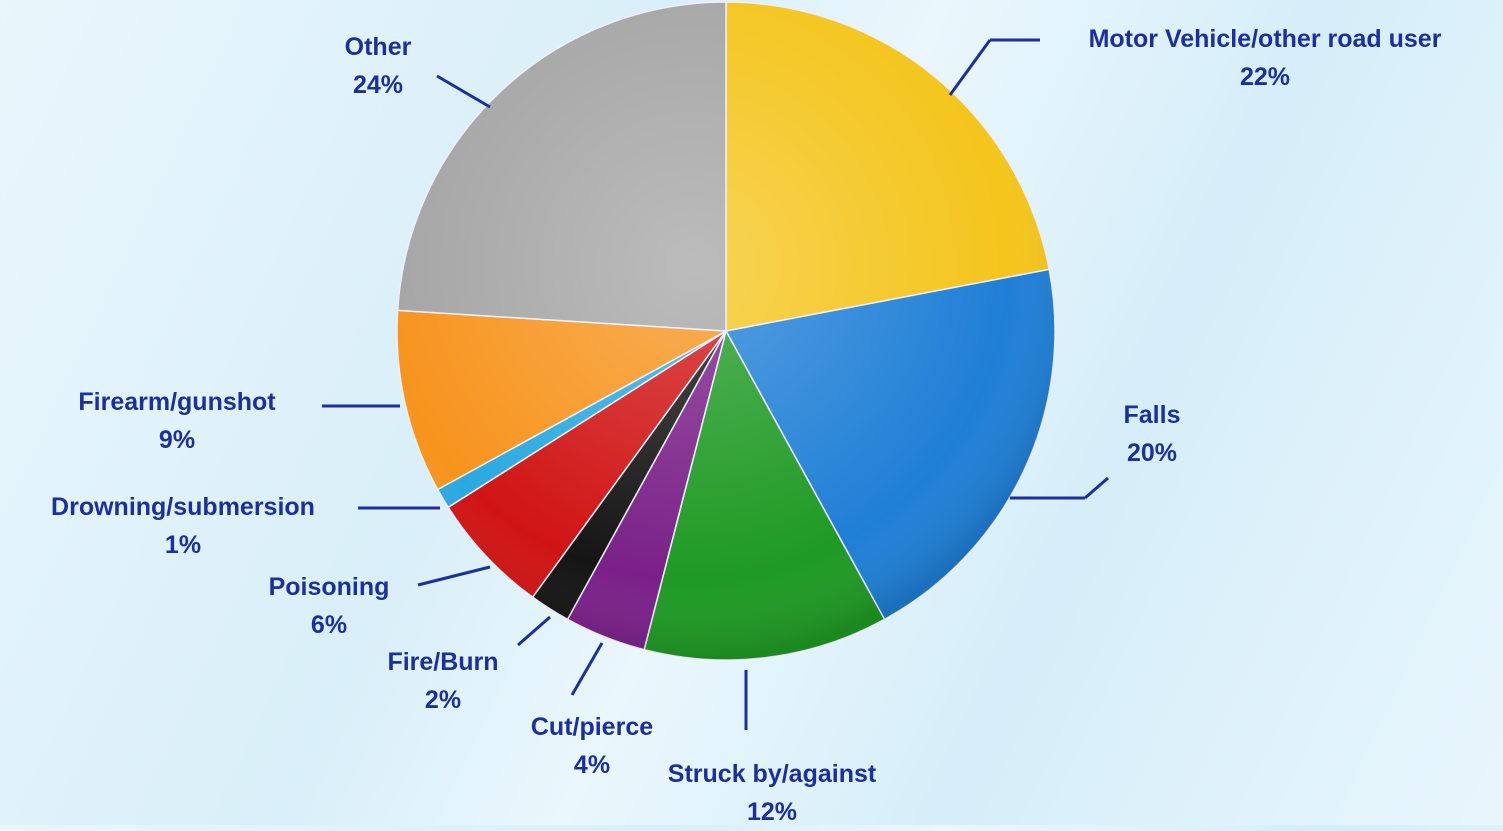 The height and width of the screenshot is (831, 1503). Describe the element at coordinates (378, 66) in the screenshot. I see `slice-label: Other 24%` at that location.